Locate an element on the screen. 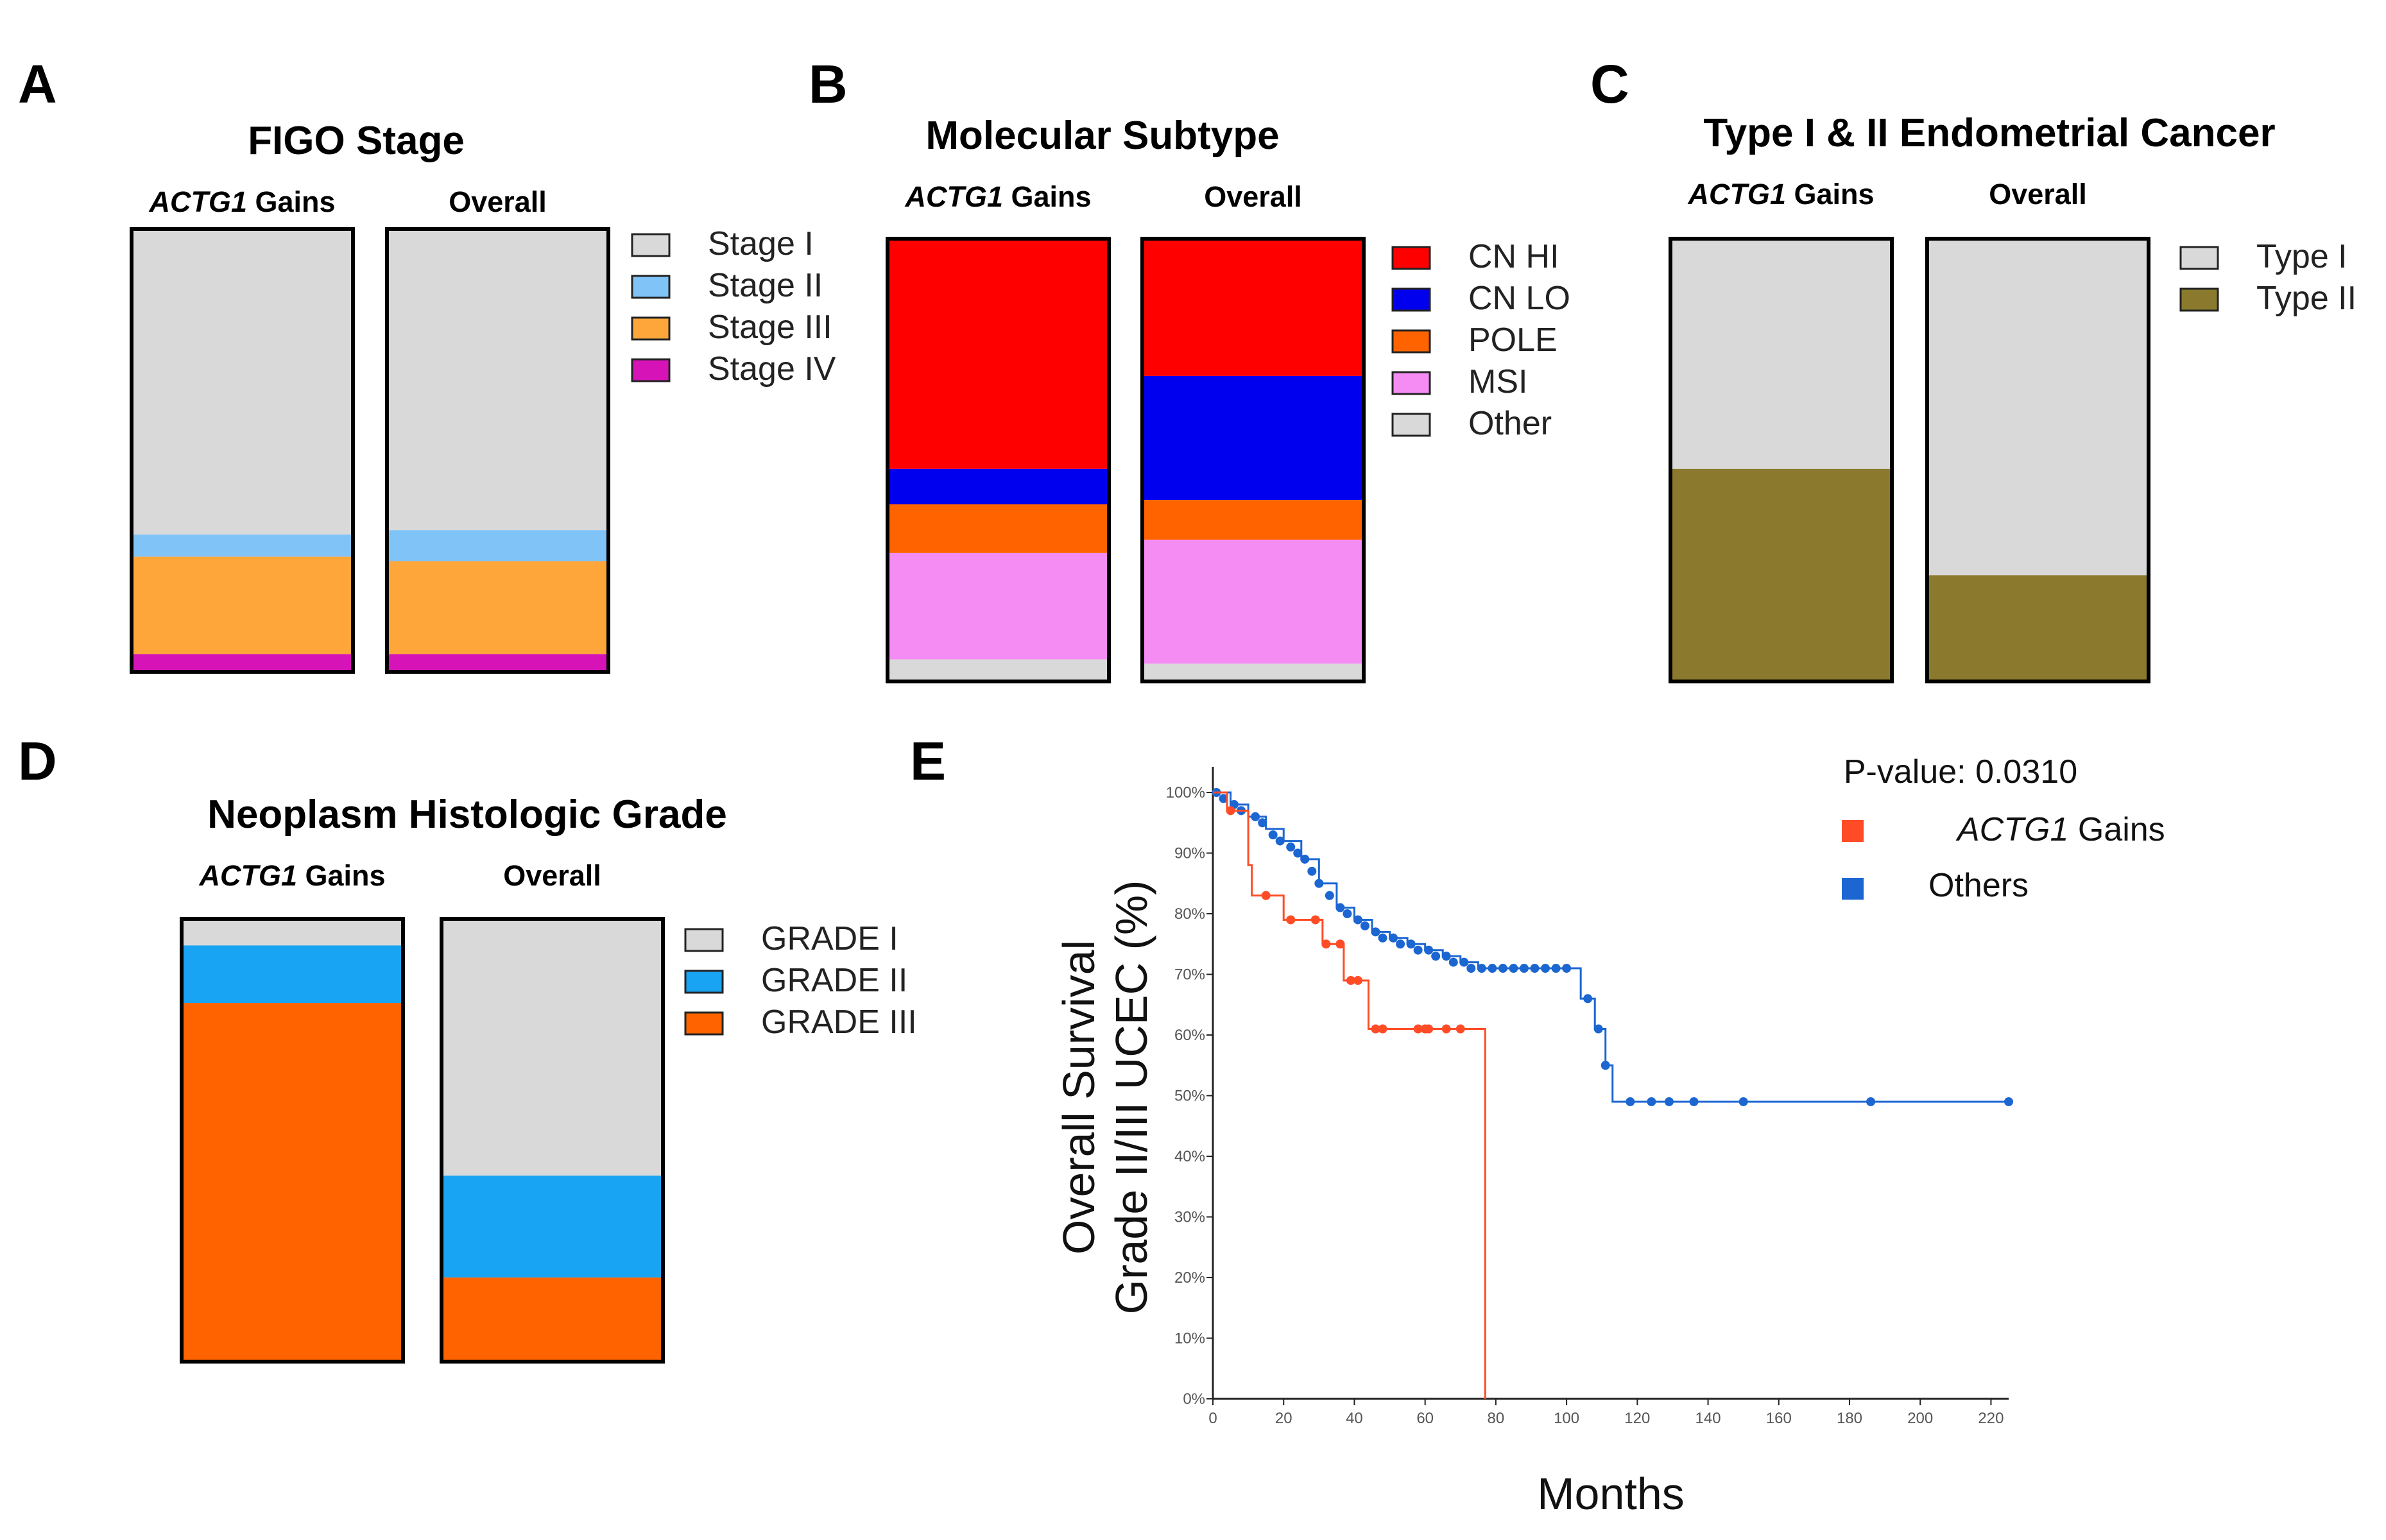  y-tick-label: 70% is located at coordinates (1189, 975).